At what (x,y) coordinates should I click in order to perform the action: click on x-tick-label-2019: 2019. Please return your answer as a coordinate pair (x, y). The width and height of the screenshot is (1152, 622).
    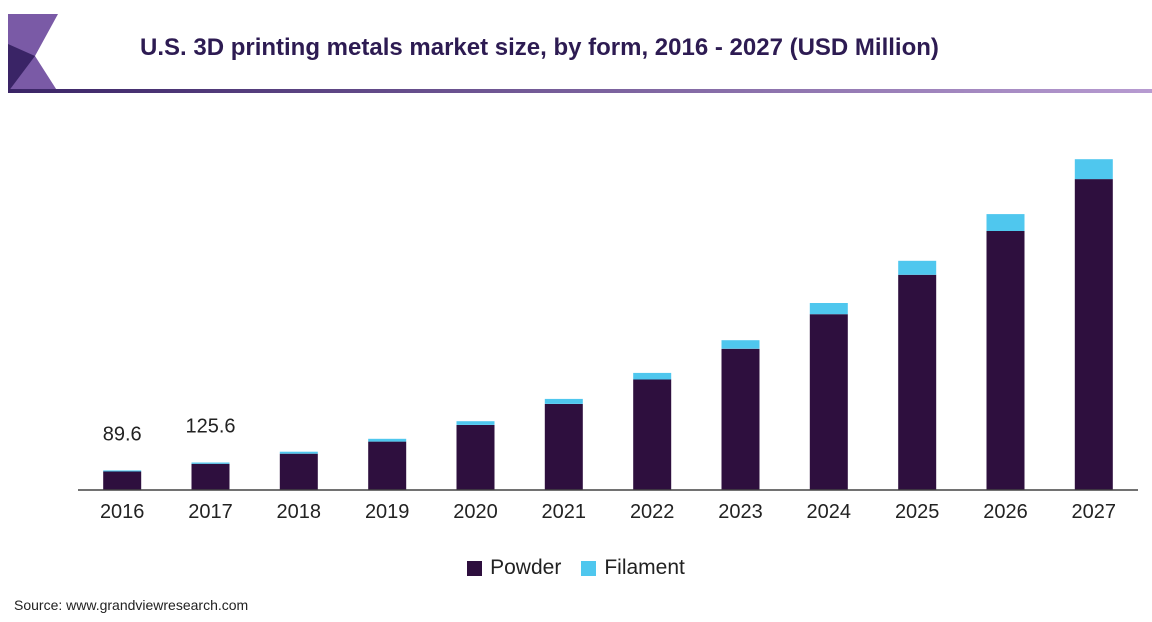
    Looking at the image, I should click on (387, 512).